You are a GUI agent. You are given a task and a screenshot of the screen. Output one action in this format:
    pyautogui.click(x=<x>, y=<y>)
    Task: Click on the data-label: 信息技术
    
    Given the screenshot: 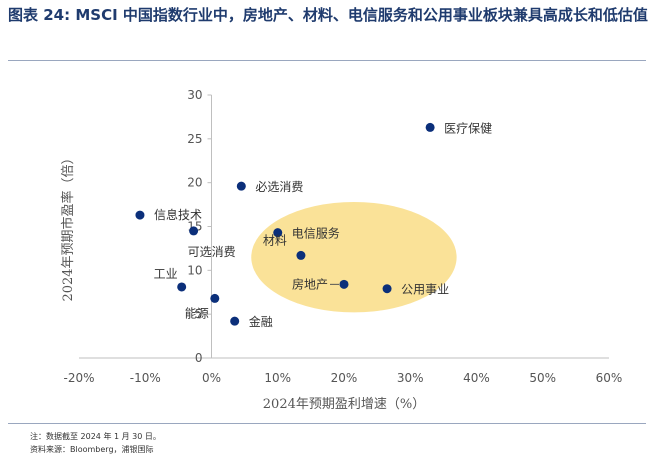 What is the action you would take?
    pyautogui.click(x=178, y=214)
    